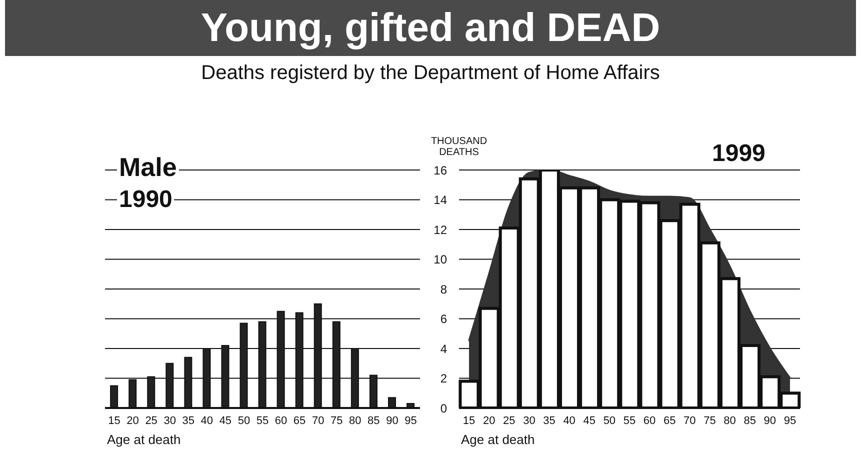 Image resolution: width=861 pixels, height=458 pixels. What do you see at coordinates (739, 154) in the screenshot?
I see `text: 1999` at bounding box center [739, 154].